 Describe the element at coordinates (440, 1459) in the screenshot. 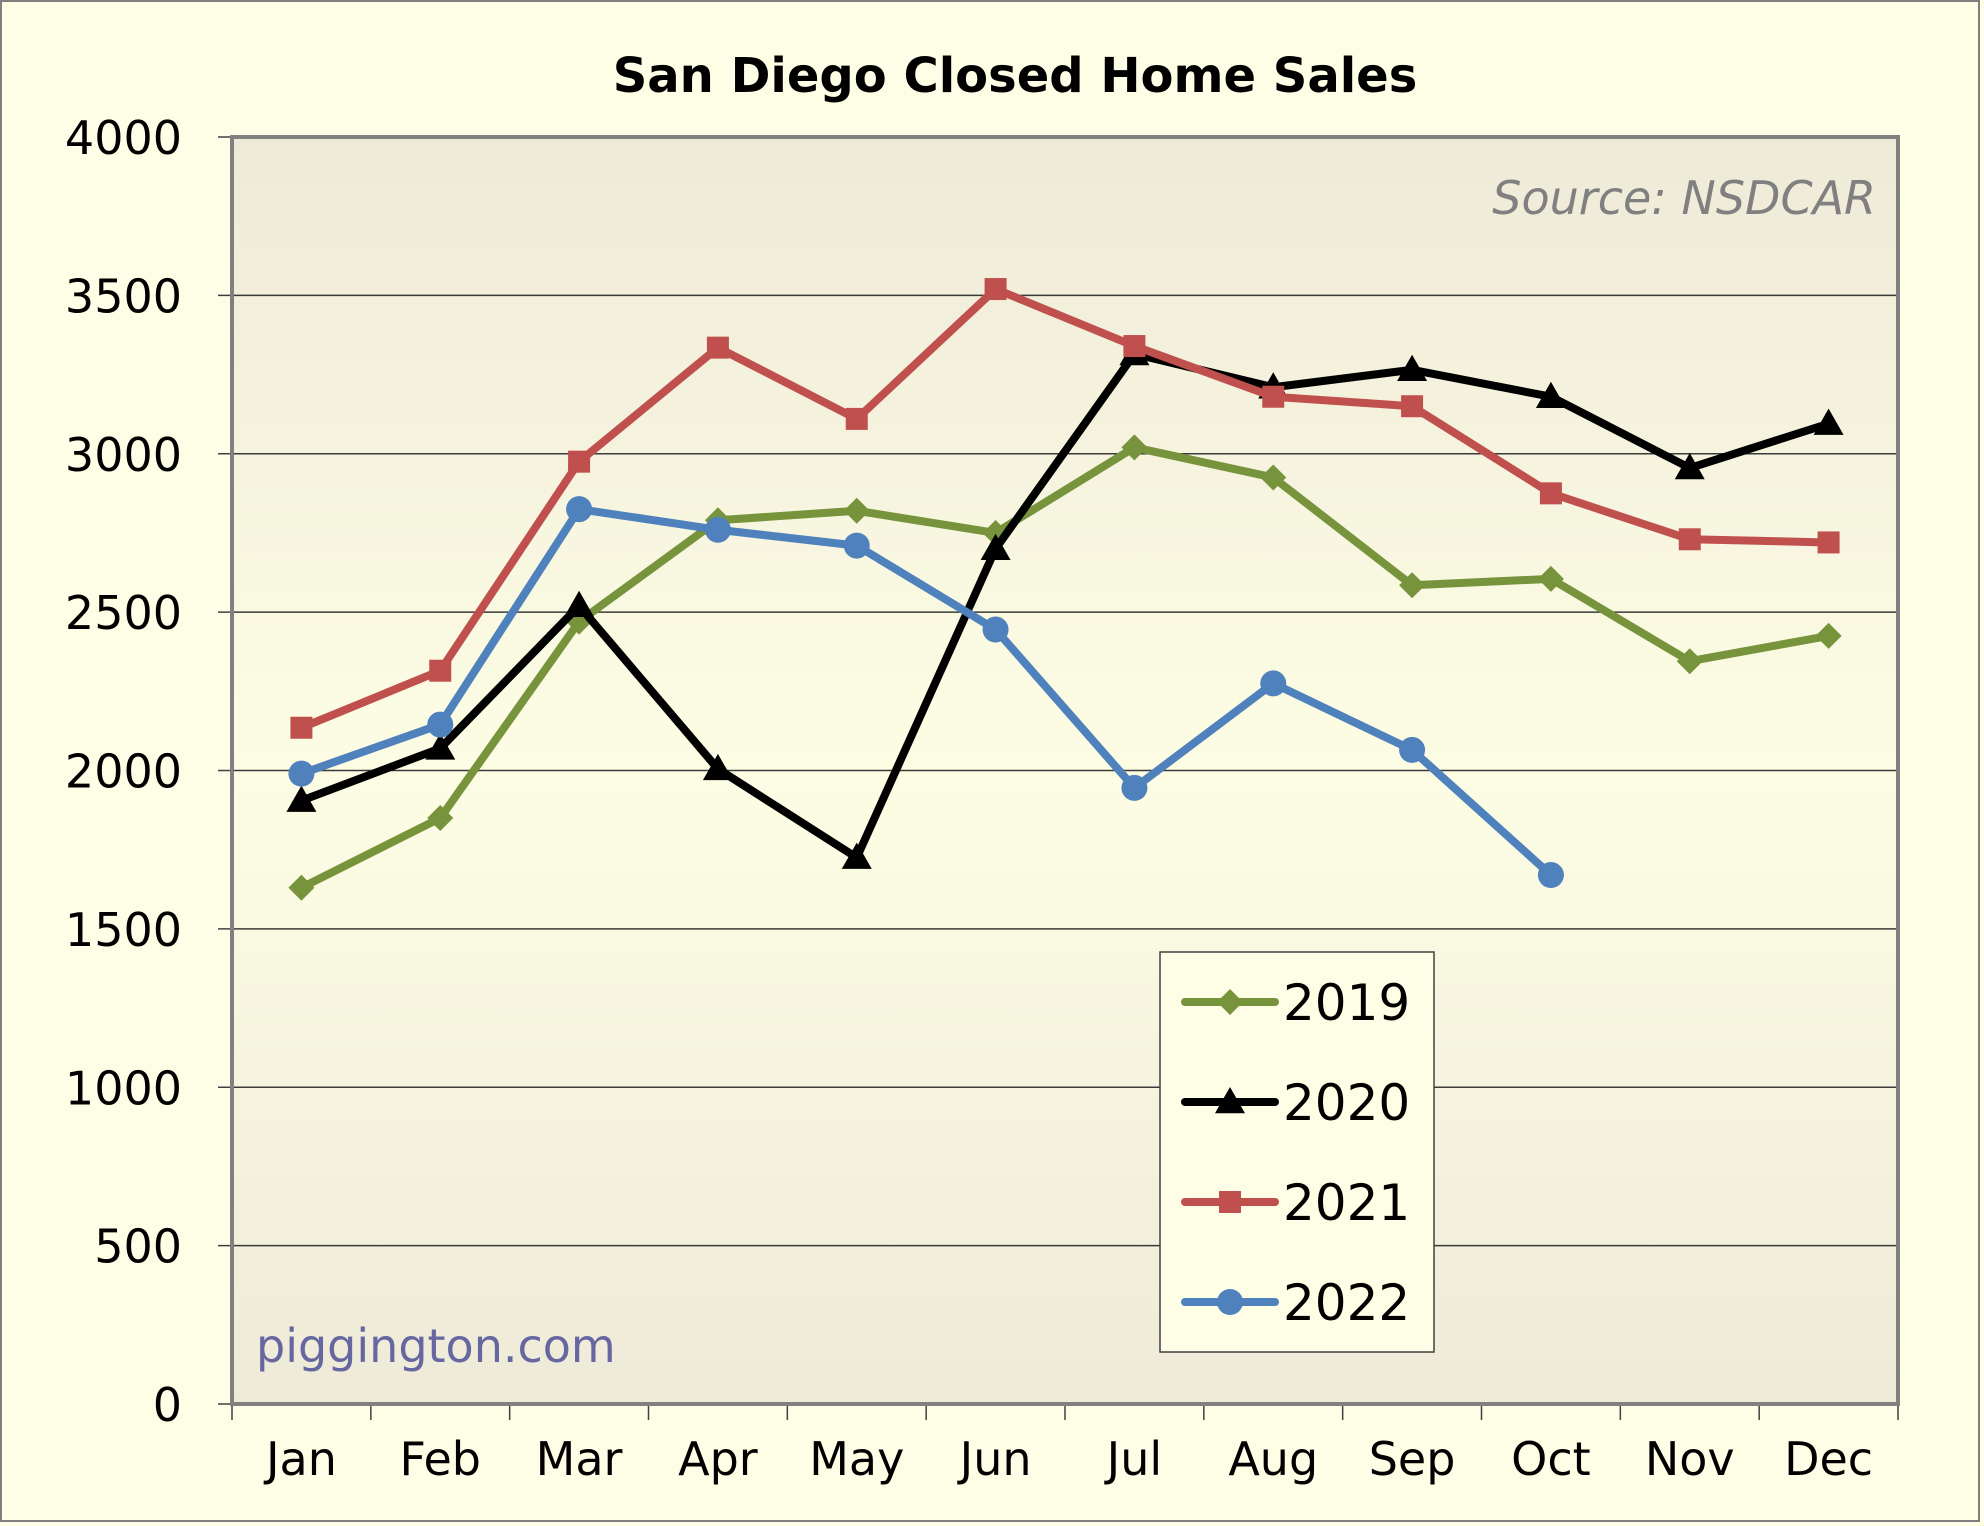

I see `x-tick-label: Feb` at that location.